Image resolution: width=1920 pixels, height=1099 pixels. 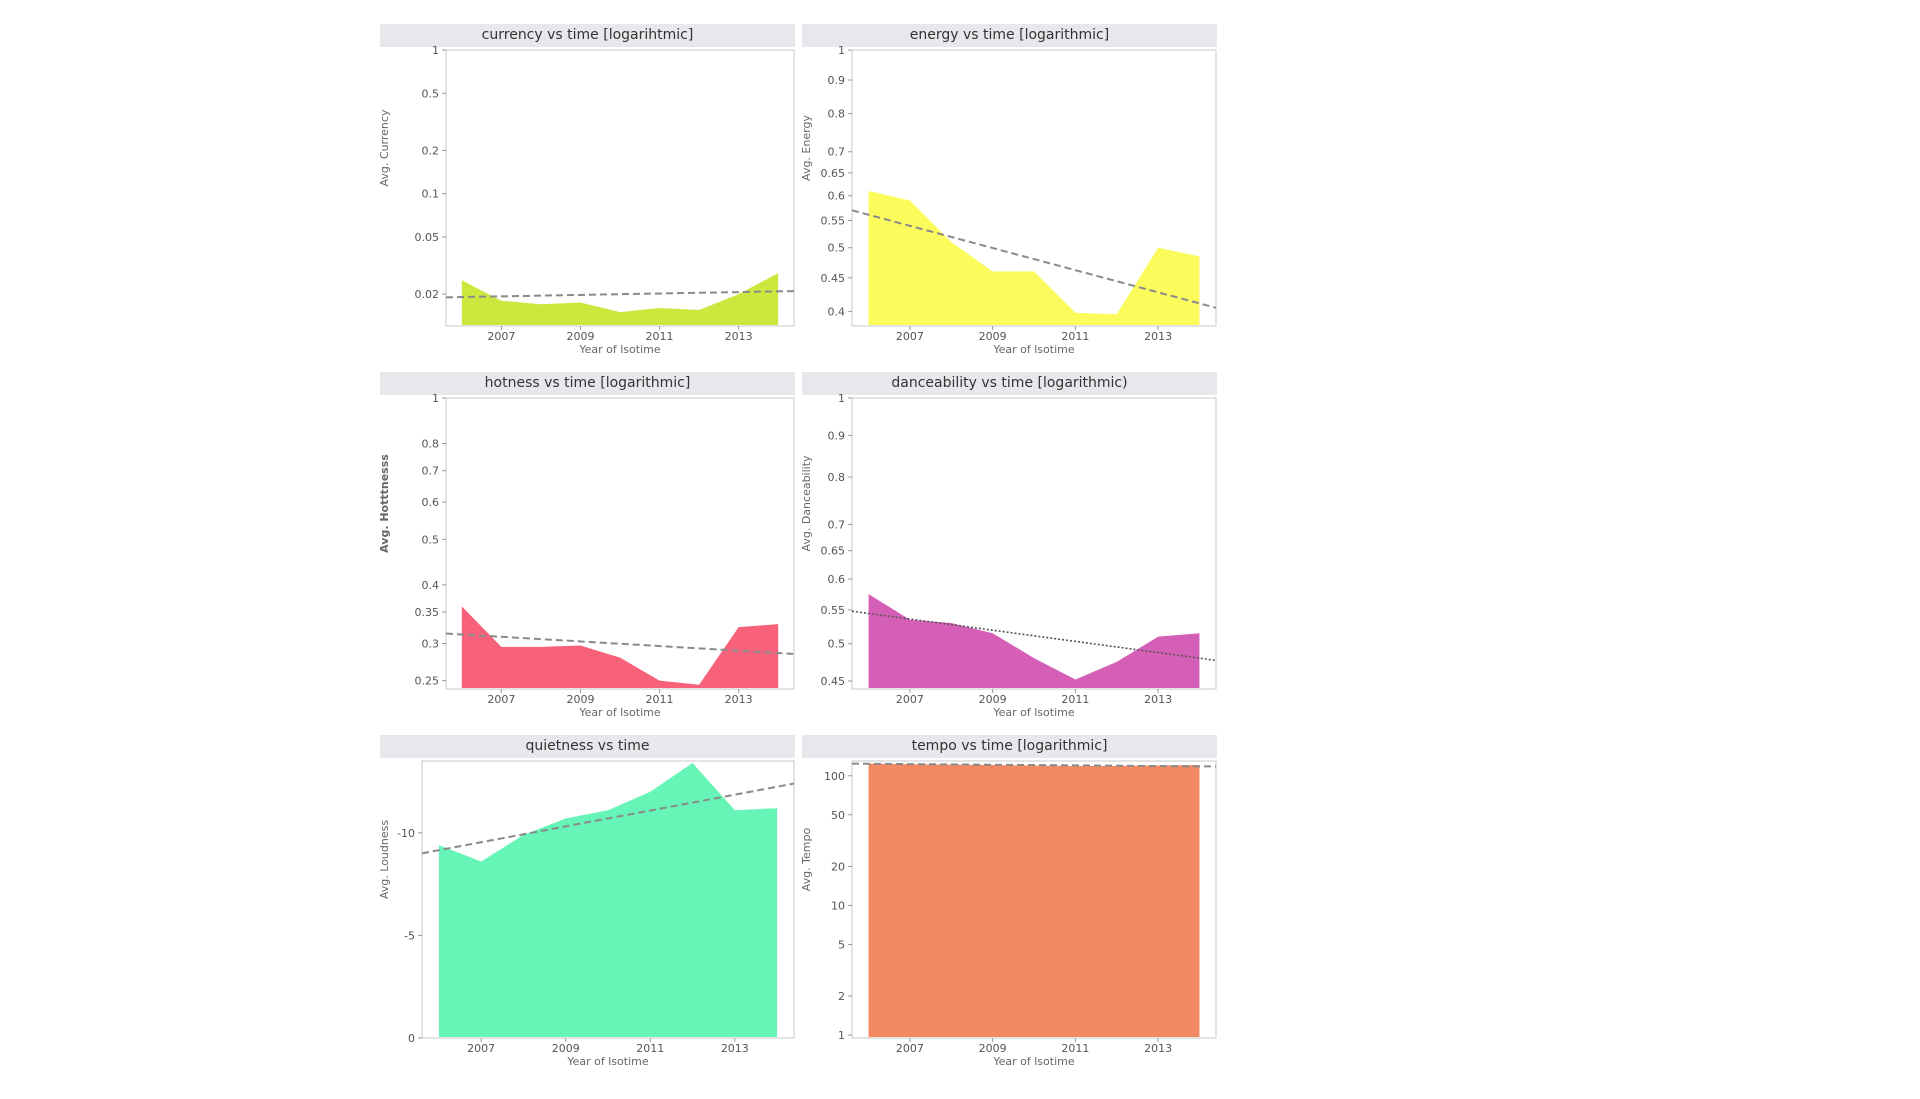 What do you see at coordinates (431, 150) in the screenshot?
I see `y-tick-label: 0.2` at bounding box center [431, 150].